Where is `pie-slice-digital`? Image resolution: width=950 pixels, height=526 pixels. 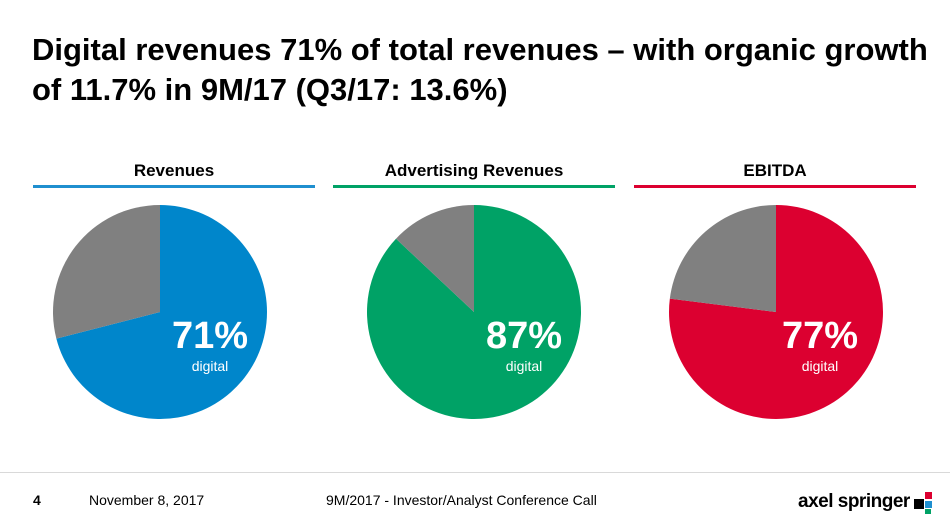 pie-slice-digital is located at coordinates (161, 312).